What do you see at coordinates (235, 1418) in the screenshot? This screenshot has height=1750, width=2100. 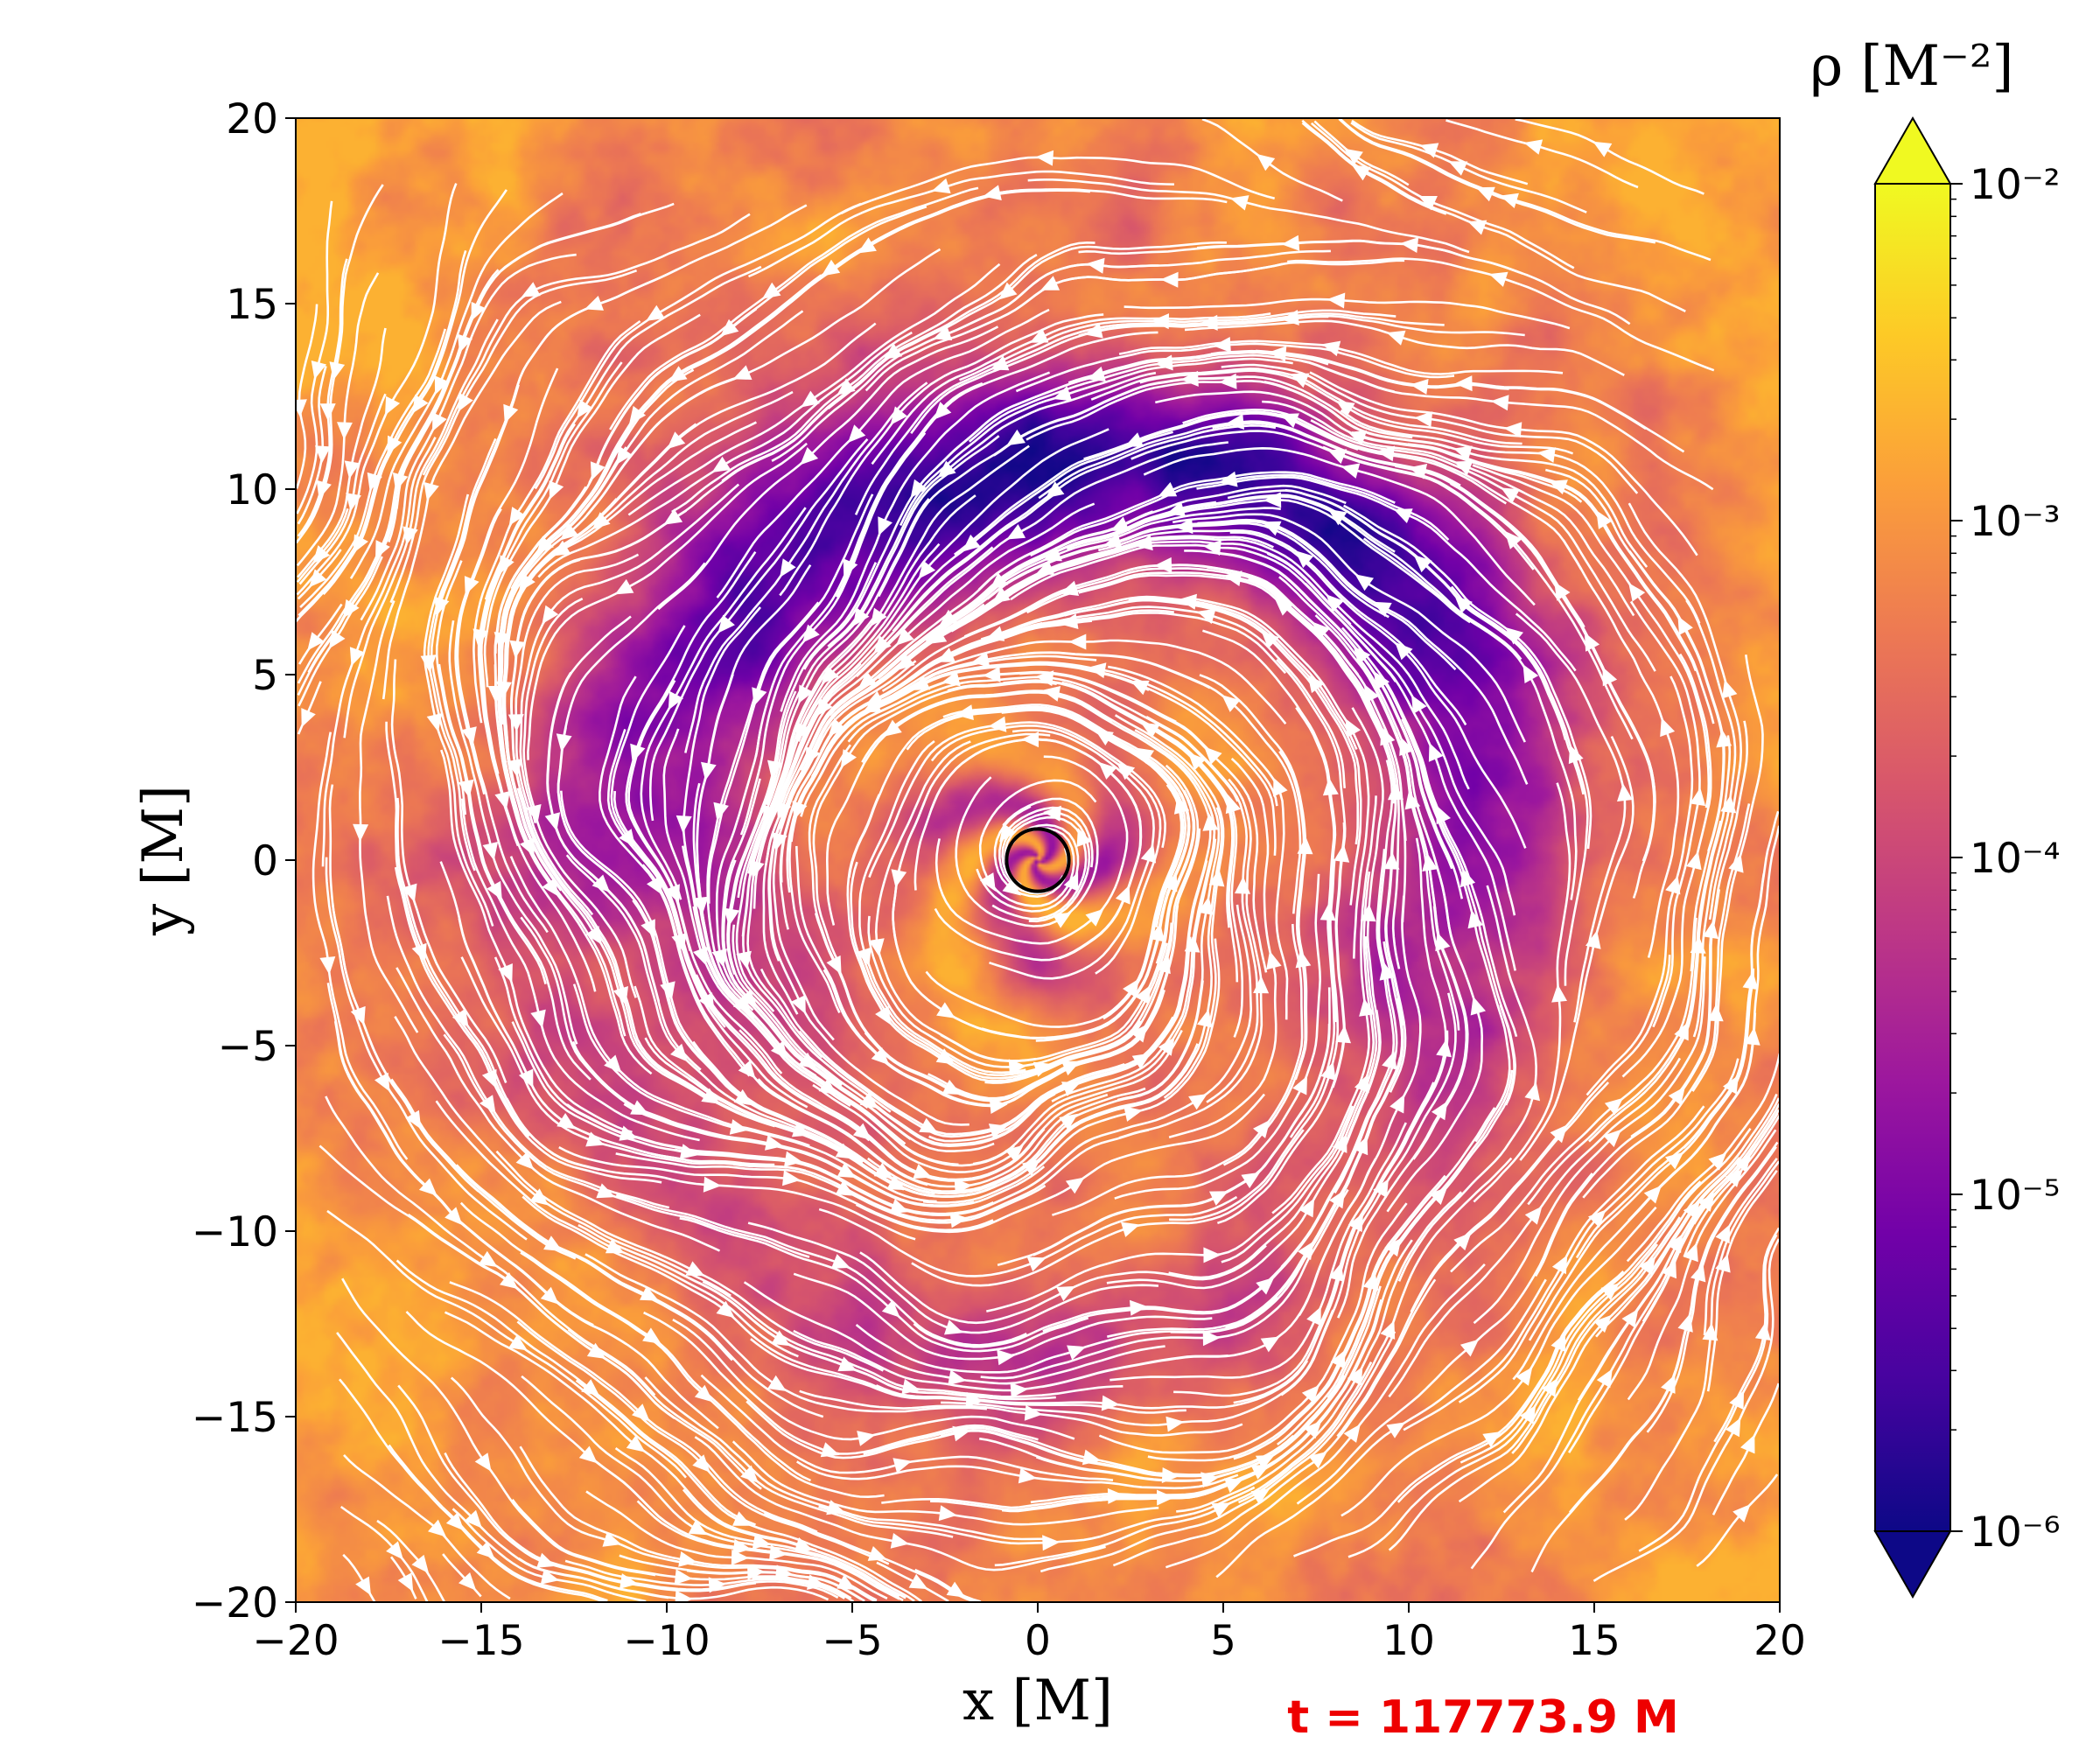 I see `y-tick-label: −15` at bounding box center [235, 1418].